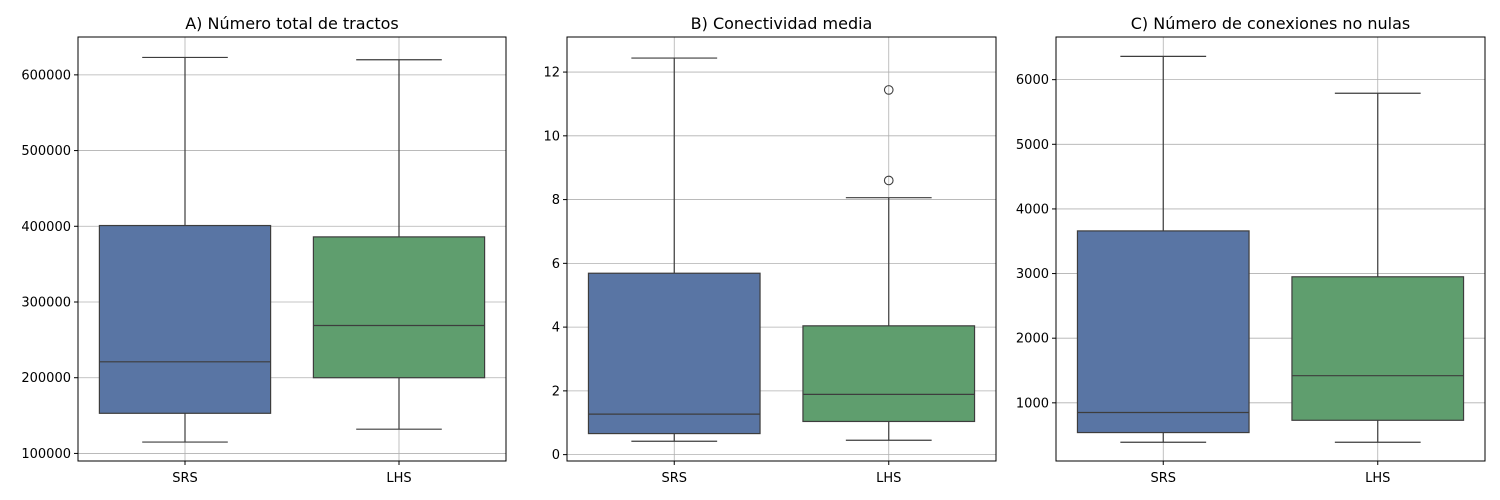 The height and width of the screenshot is (500, 1500). I want to click on y-tick-label: 6, so click(556, 264).